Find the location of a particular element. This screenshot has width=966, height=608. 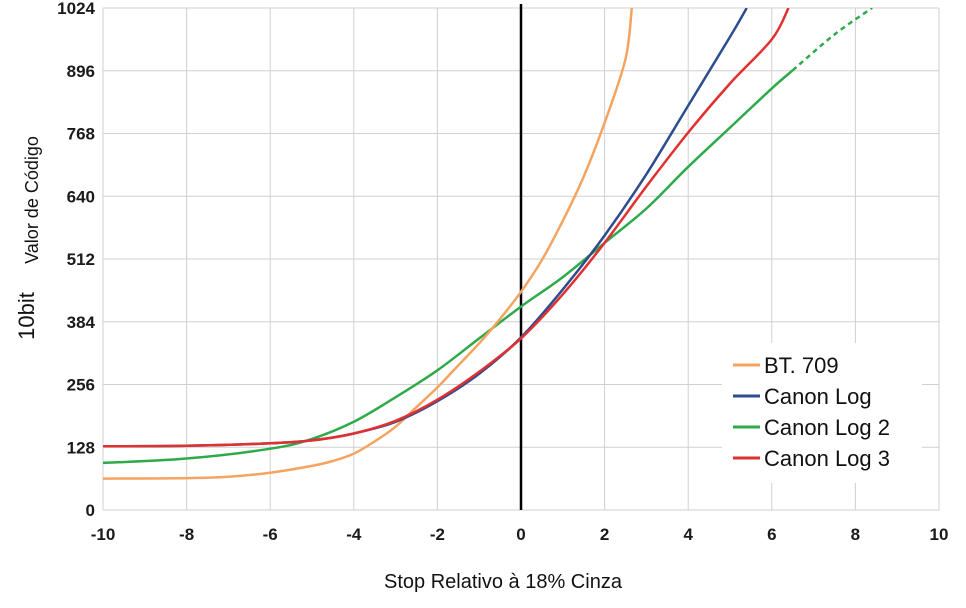

y-tick-label: 0 is located at coordinates (90, 510).